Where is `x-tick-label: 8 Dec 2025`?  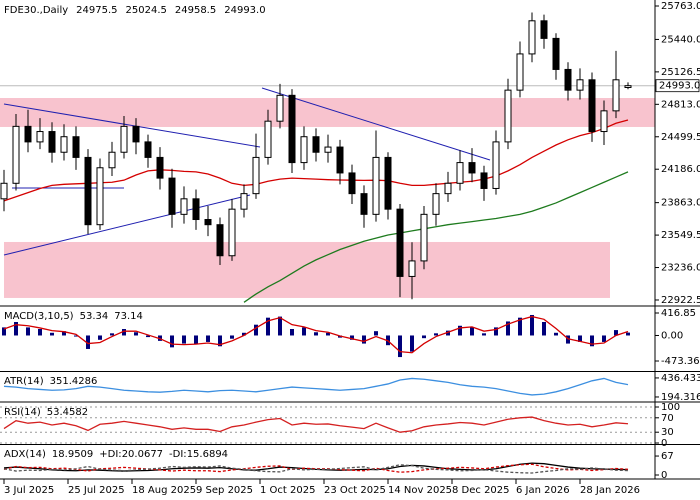 x-tick-label: 8 Dec 2025 is located at coordinates (481, 490).